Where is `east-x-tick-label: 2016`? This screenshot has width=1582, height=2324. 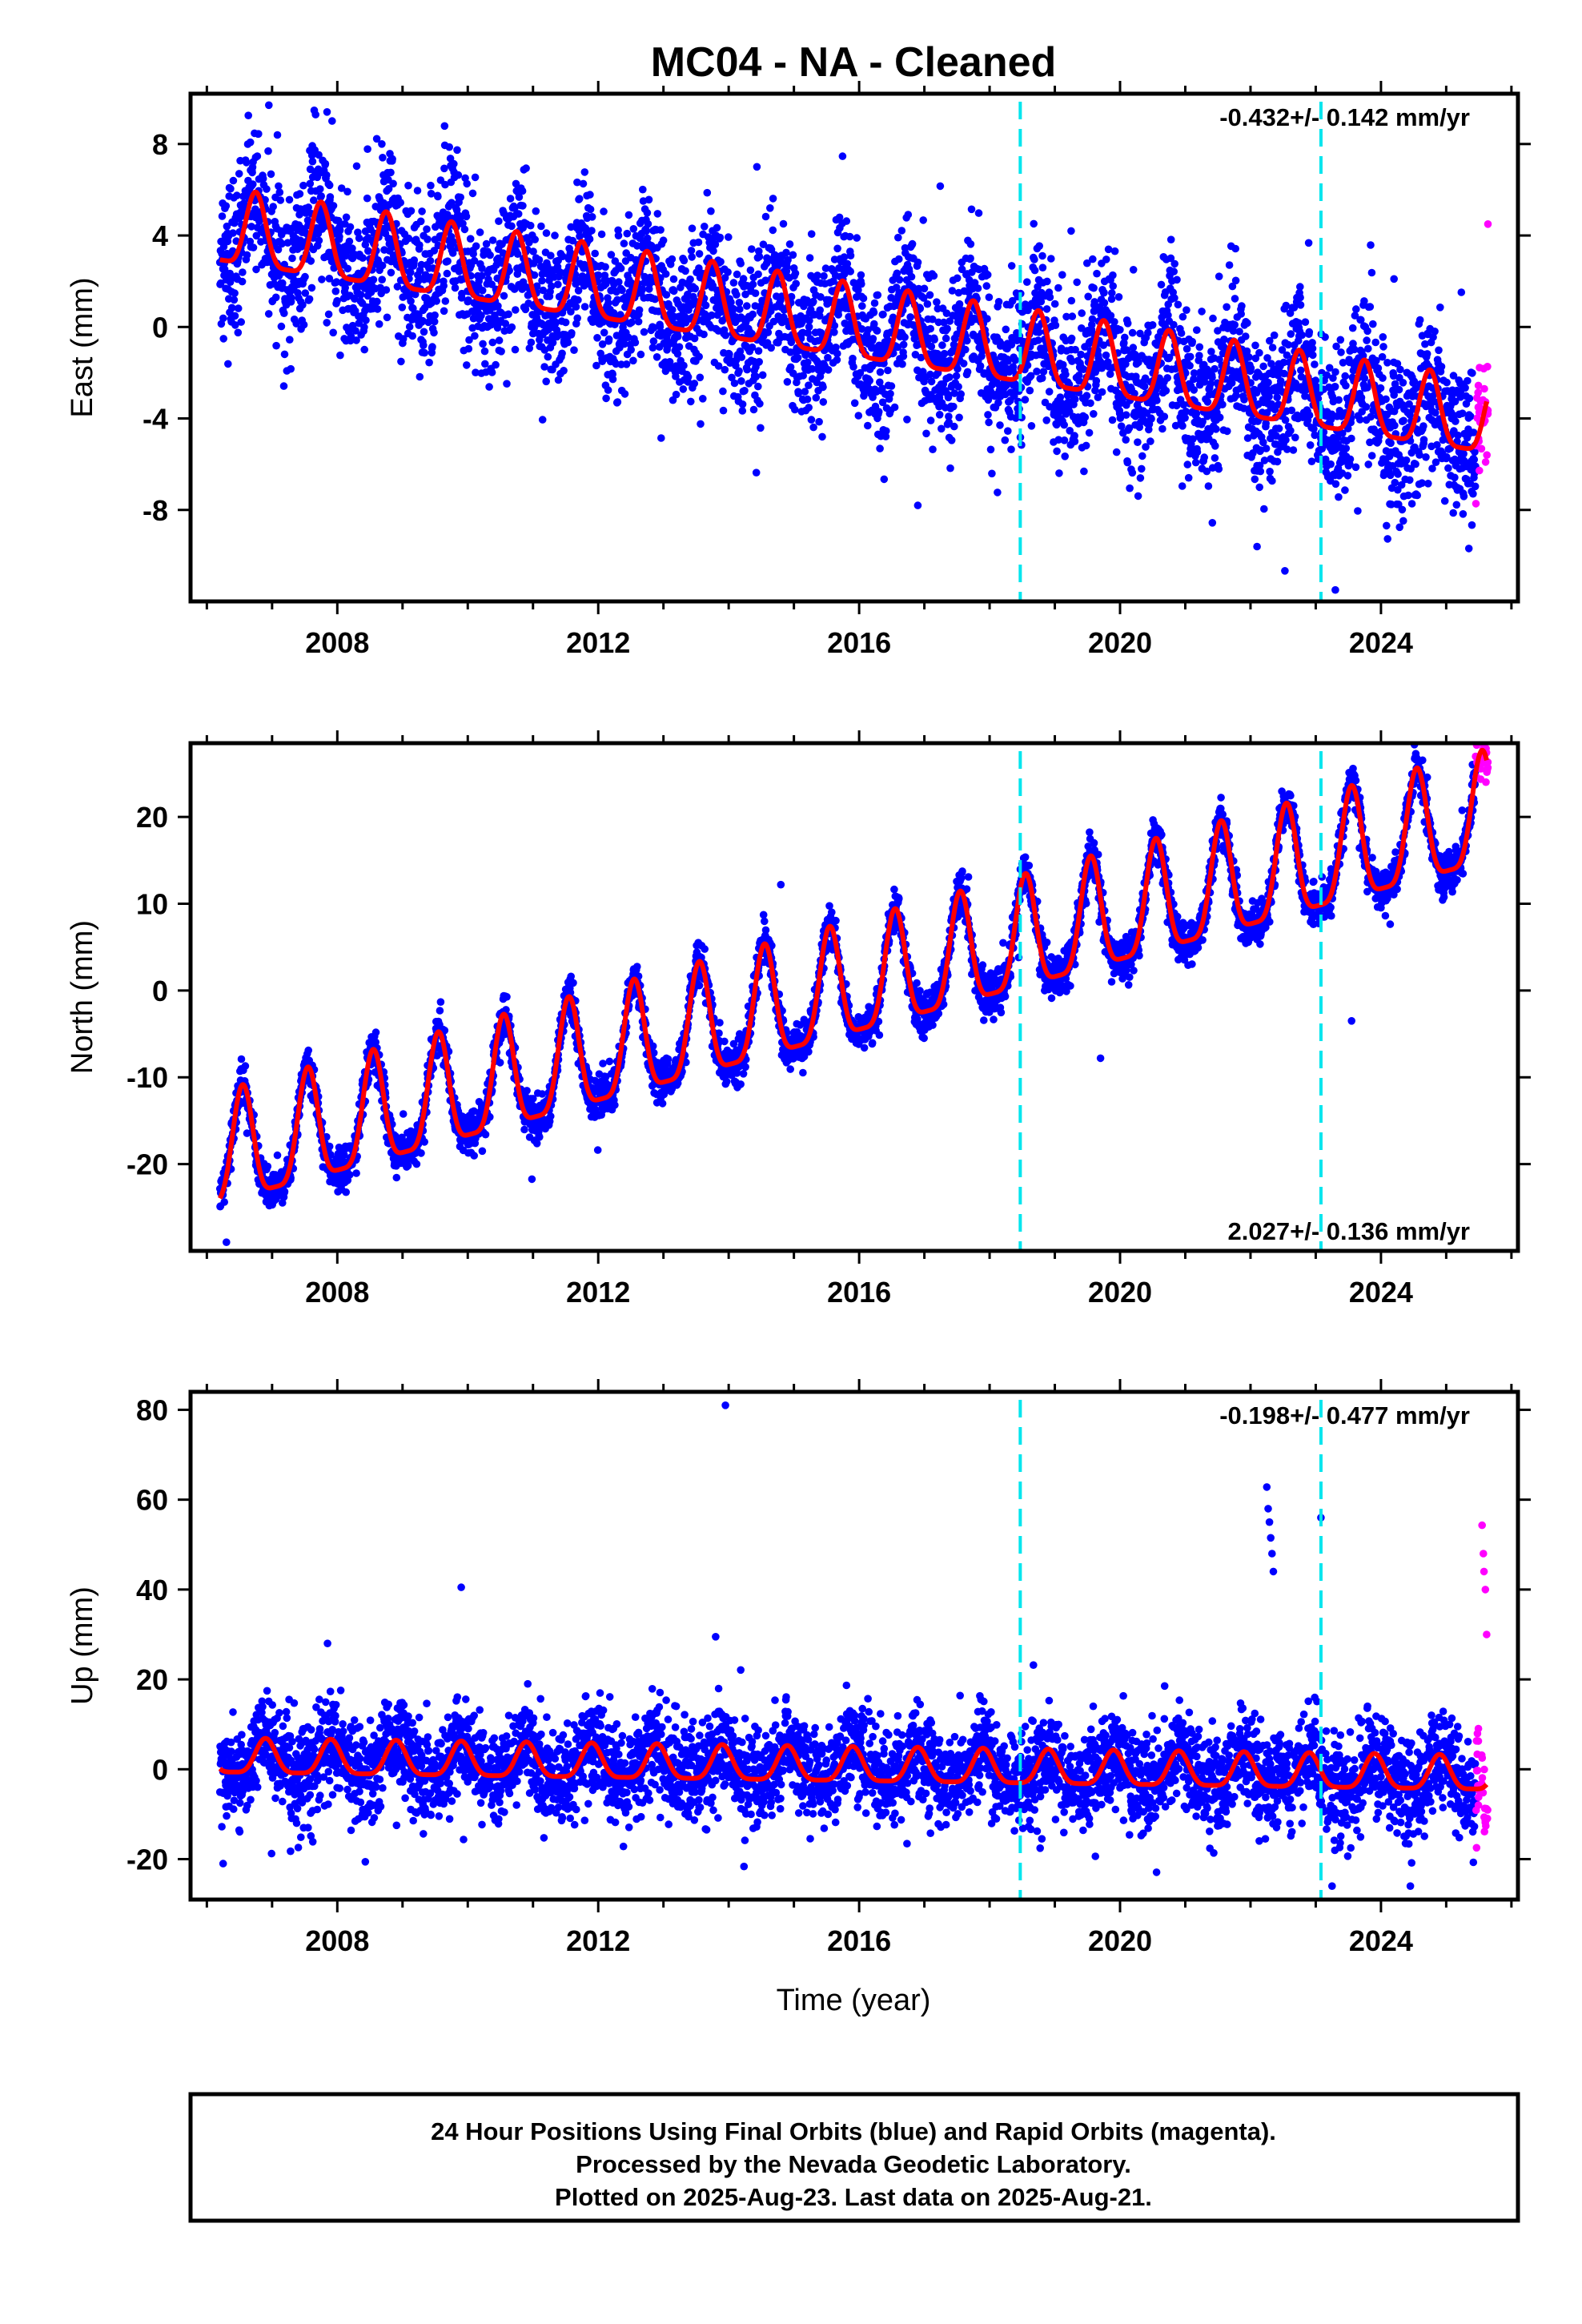 east-x-tick-label: 2016 is located at coordinates (859, 642).